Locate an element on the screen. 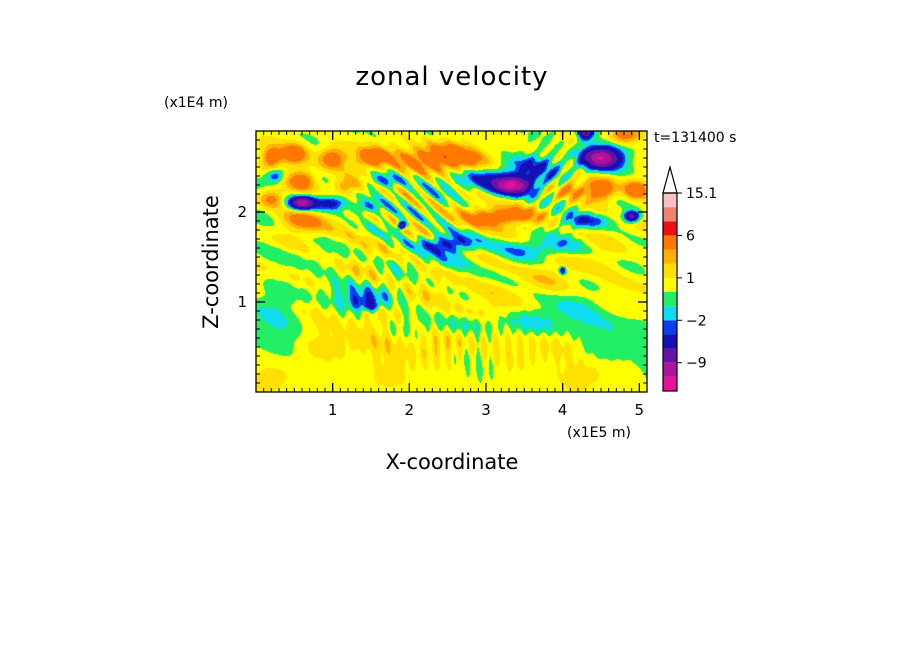 The height and width of the screenshot is (659, 904). y-axis-ticks: 12 is located at coordinates (442, 257).